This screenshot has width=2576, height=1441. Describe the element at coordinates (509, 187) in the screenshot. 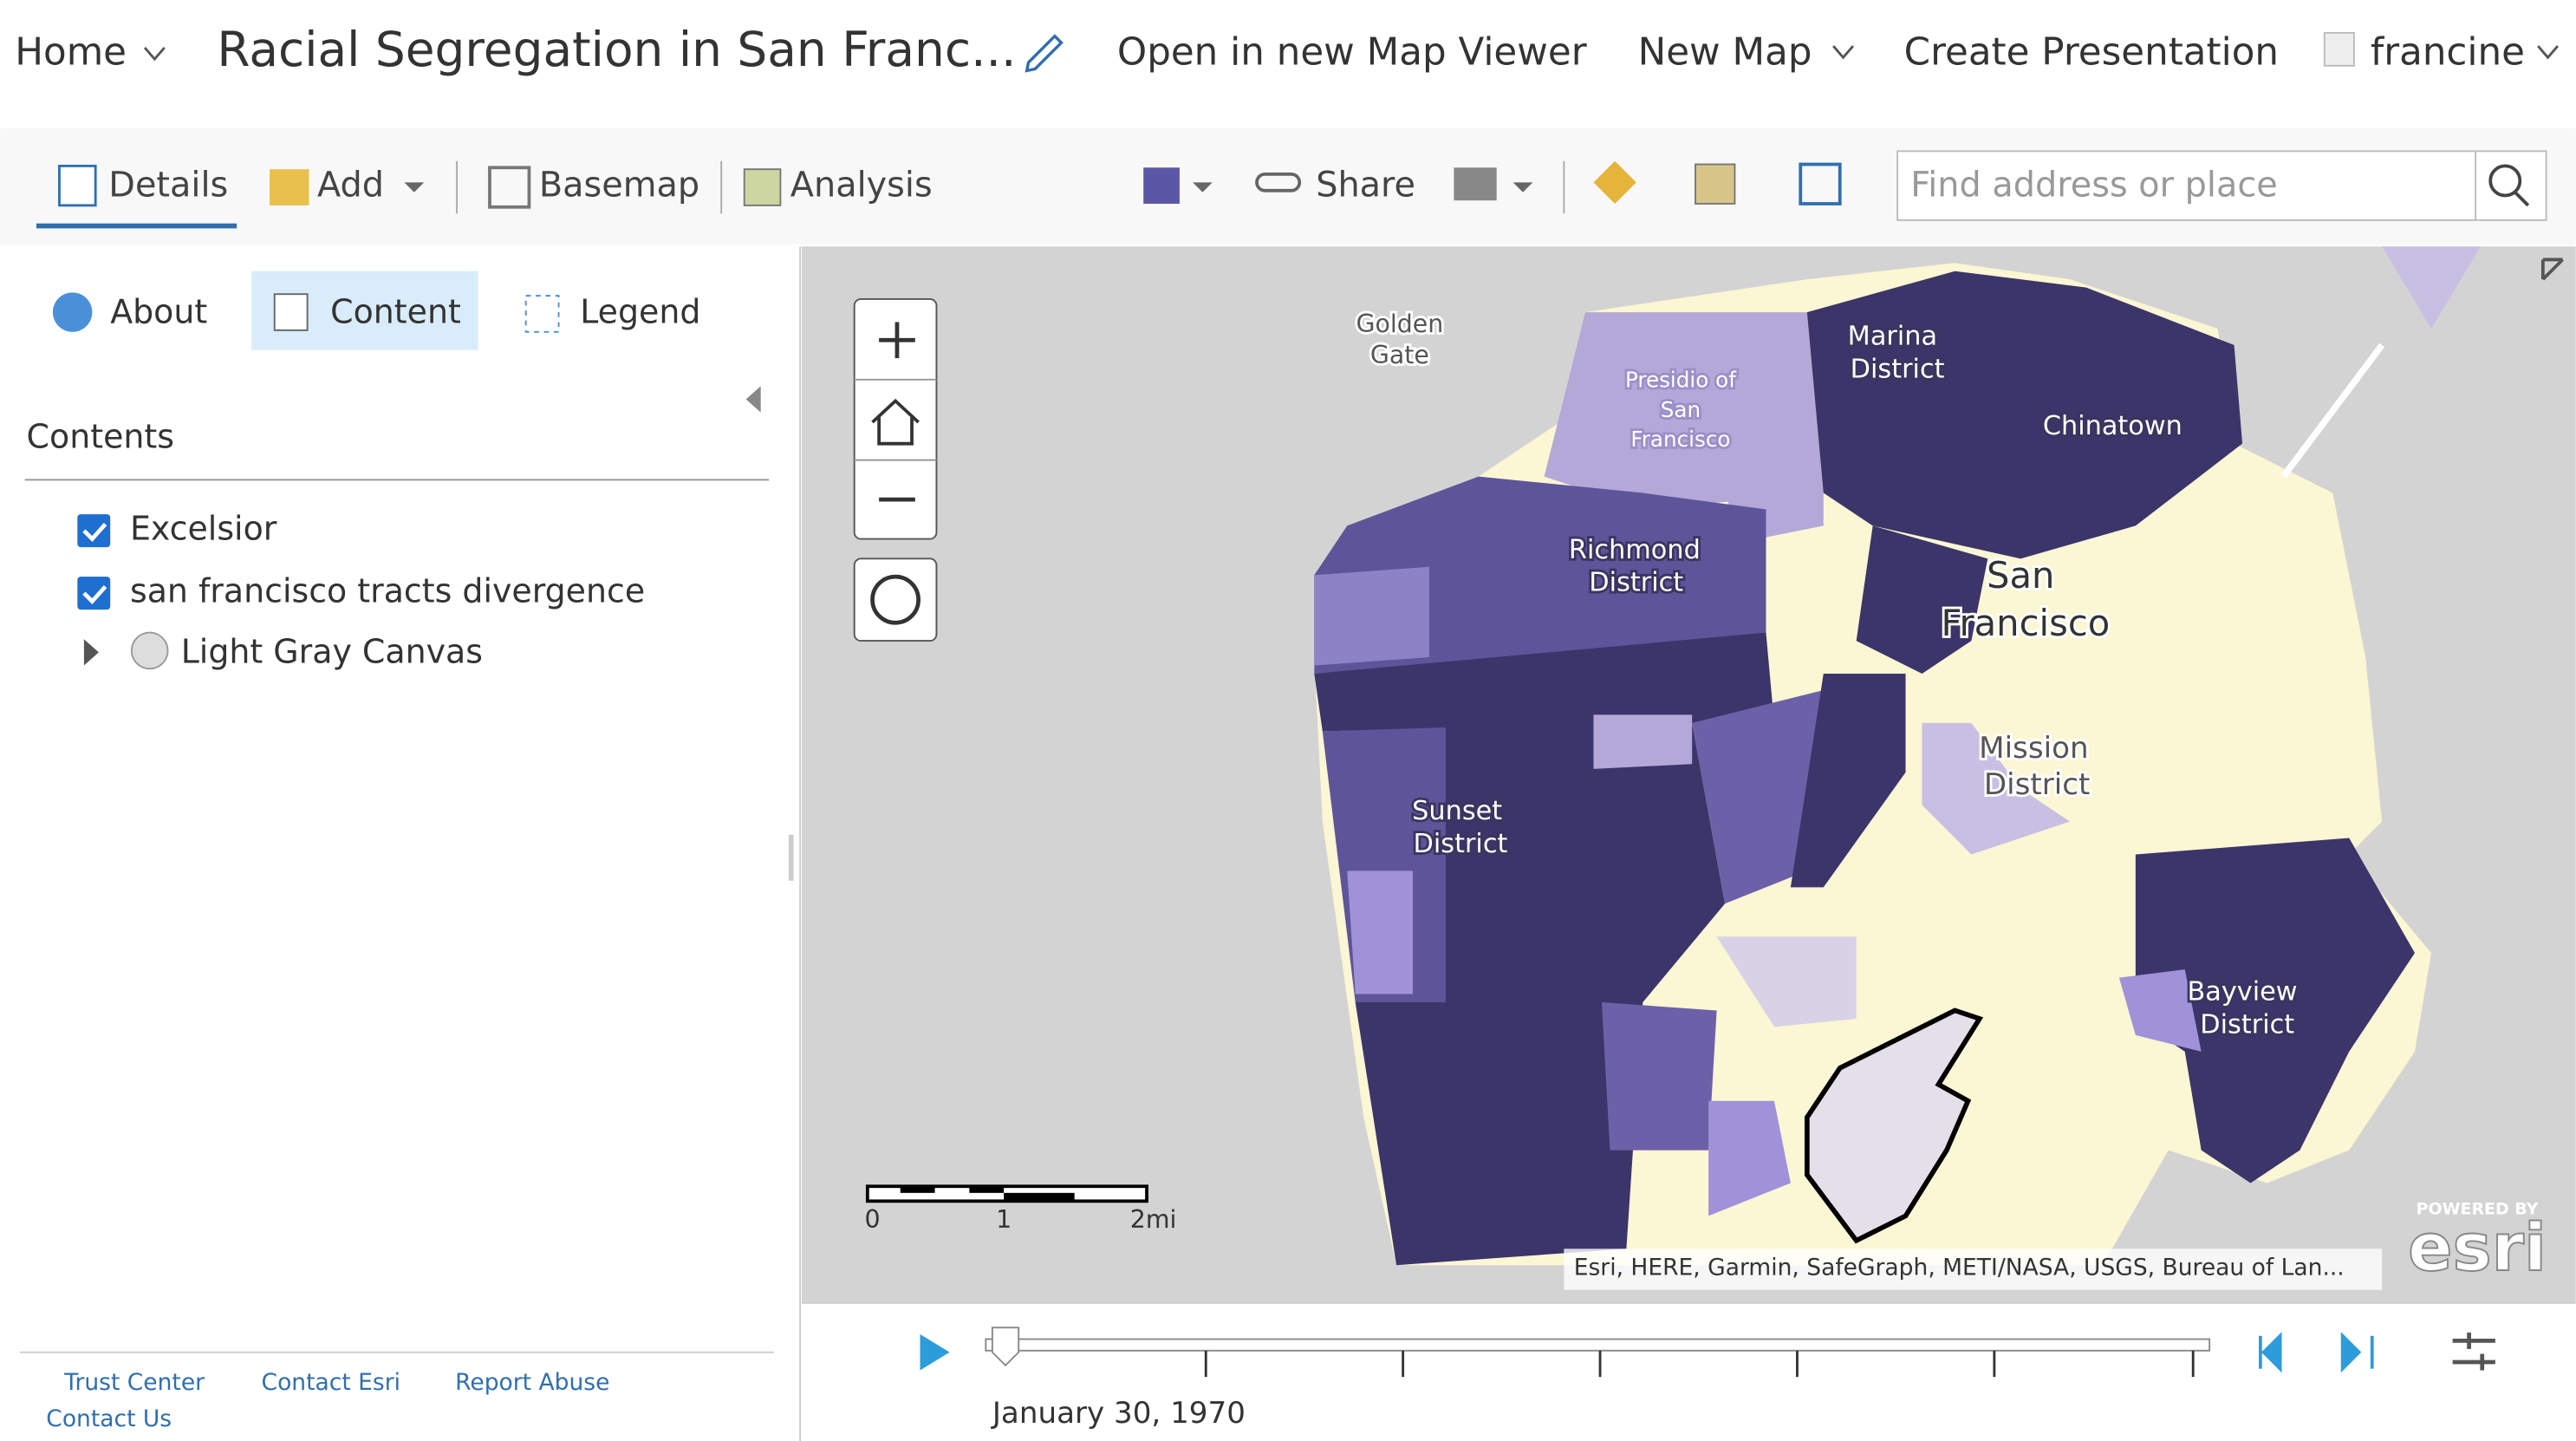

I see `basemap-icon` at that location.